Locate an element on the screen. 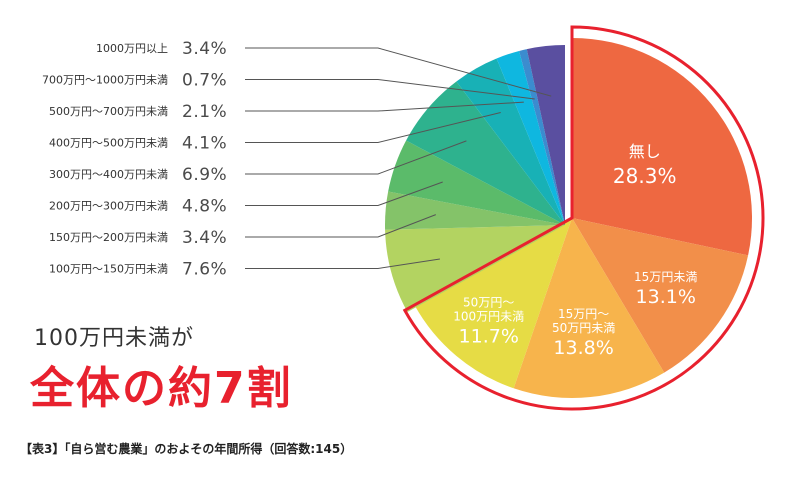  slice-label-4-line-1: 50万円〜 is located at coordinates (488, 302).